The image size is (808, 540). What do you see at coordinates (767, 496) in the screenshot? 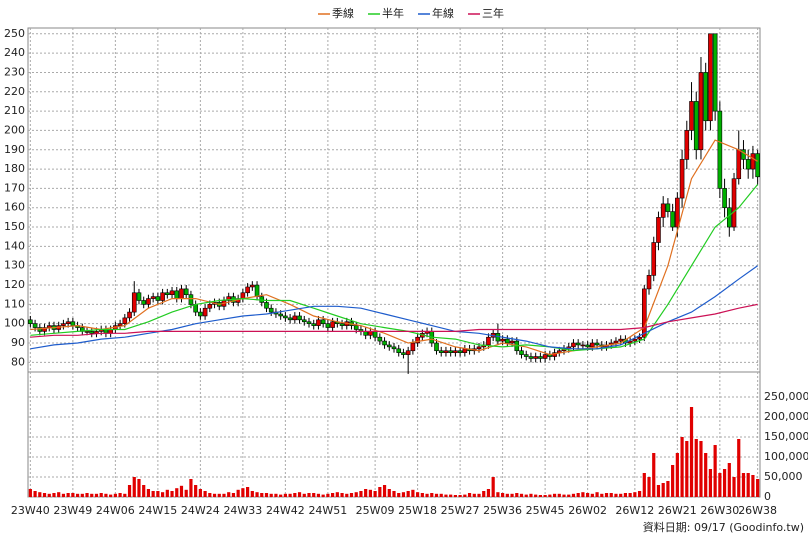
I see `y2-tick-label: 0` at bounding box center [767, 496].